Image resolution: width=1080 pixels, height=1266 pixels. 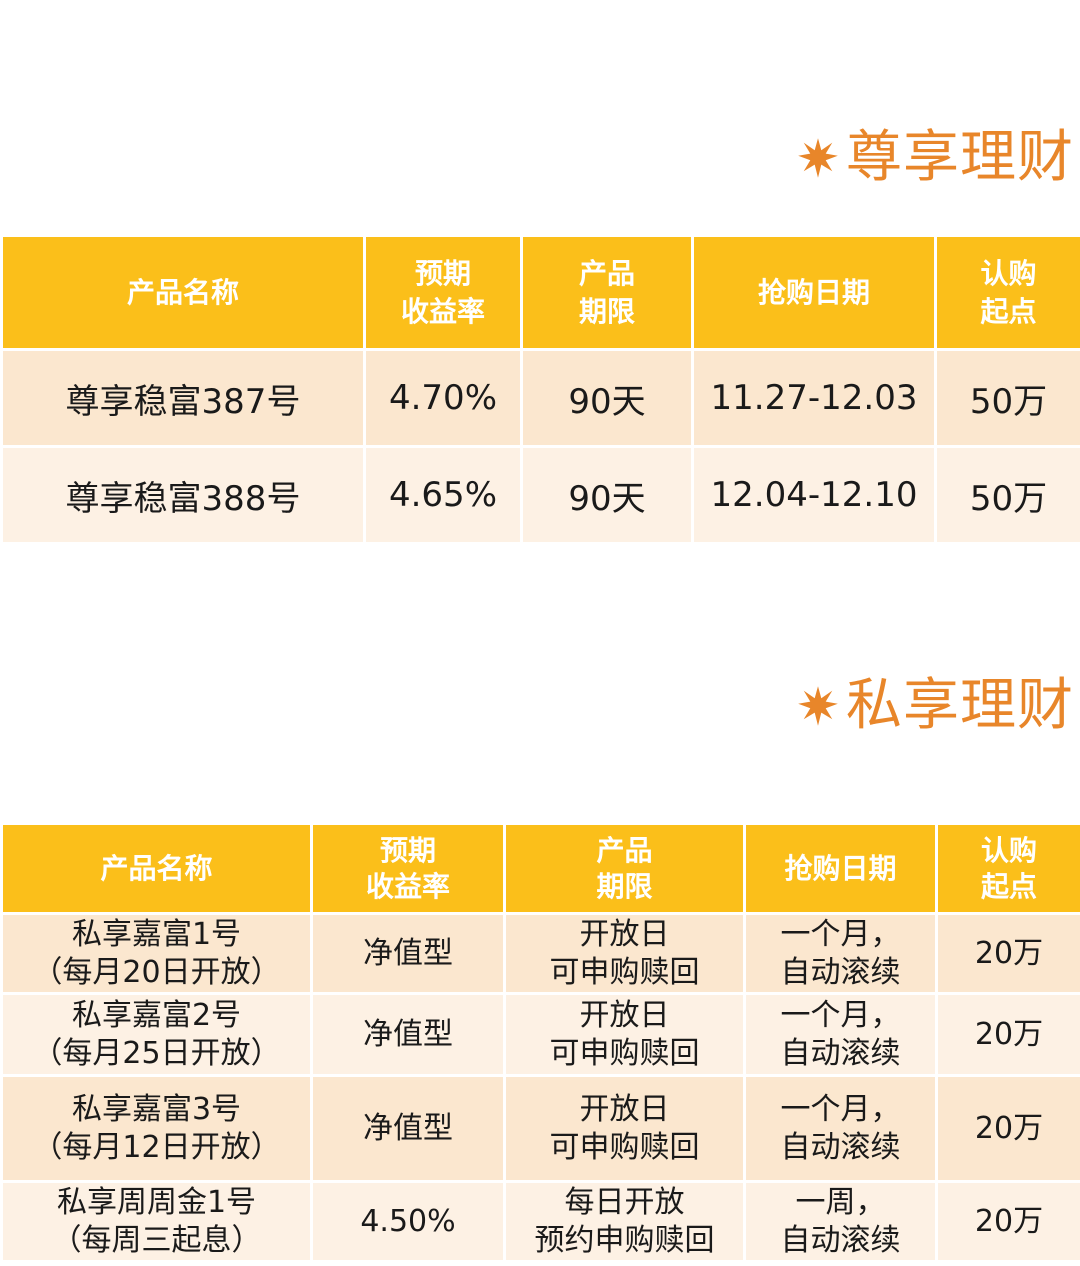 What do you see at coordinates (840, 1221) in the screenshot?
I see `cell-purchase-date: 一周， 自动滚续` at bounding box center [840, 1221].